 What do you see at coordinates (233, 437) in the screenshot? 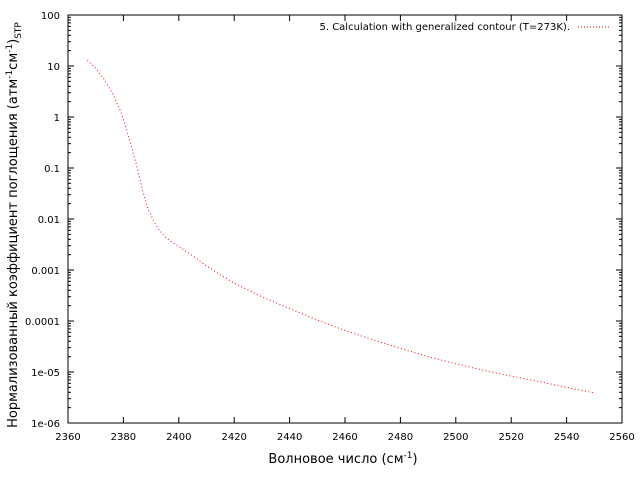
I see `x-tick-label: 2420` at bounding box center [233, 437].